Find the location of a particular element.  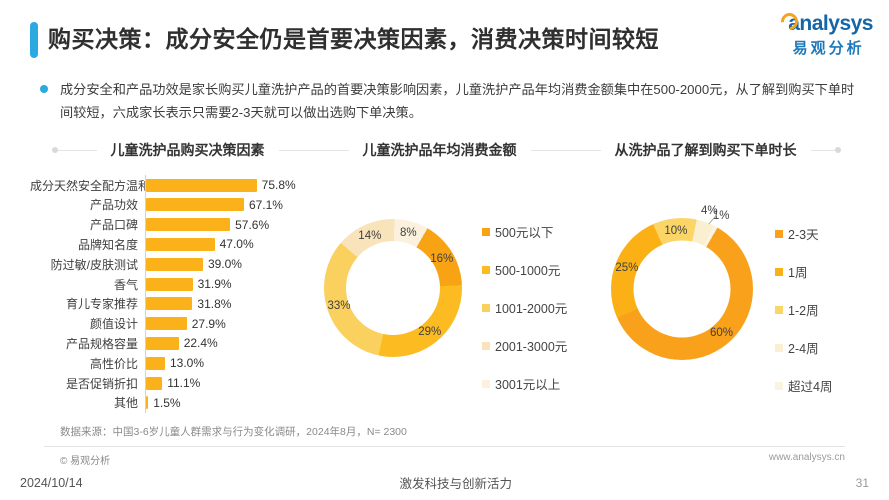

bullet-dot-icon is located at coordinates (44, 89).